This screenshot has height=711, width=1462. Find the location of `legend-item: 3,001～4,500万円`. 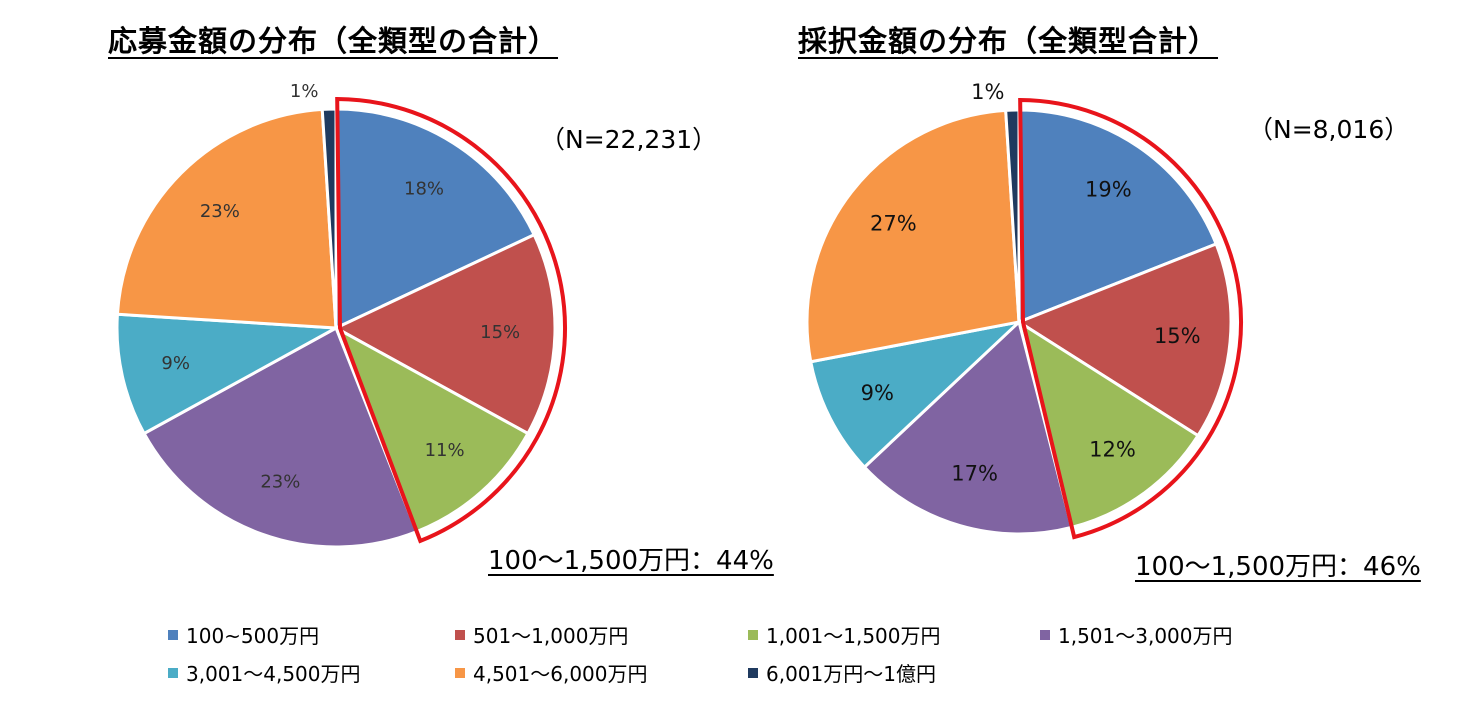

legend-item: 3,001～4,500万円 is located at coordinates (264, 672).